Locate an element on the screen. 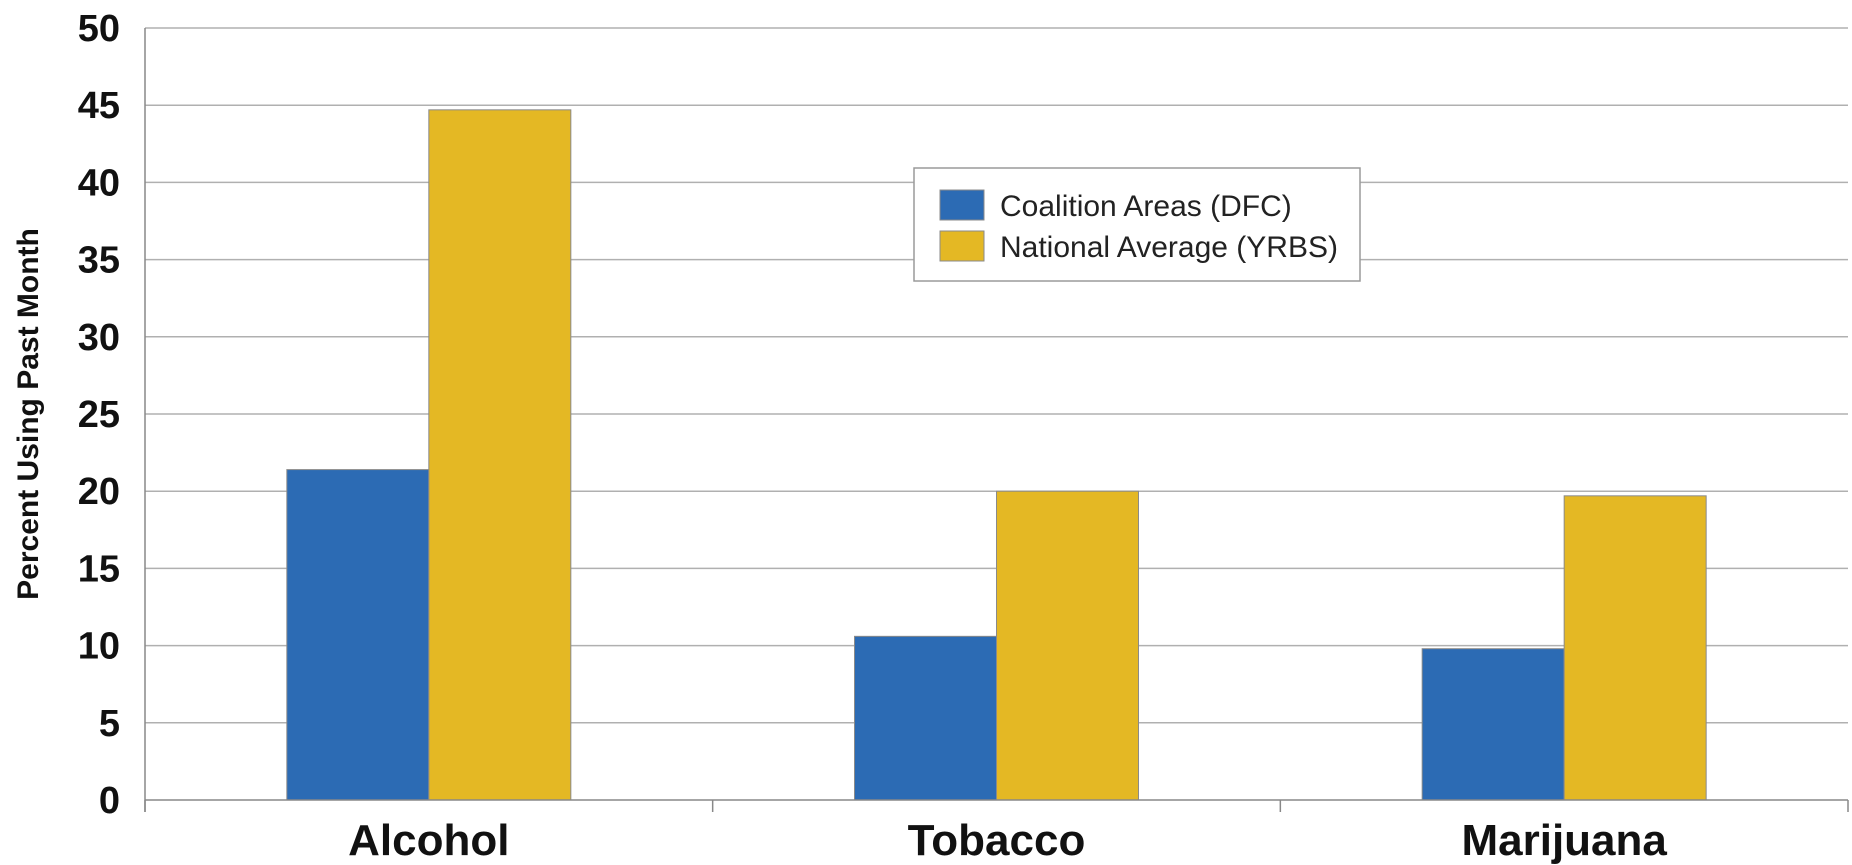 Image resolution: width=1852 pixels, height=865 pixels. legend-label: Coalition Areas (DFC) is located at coordinates (1146, 206).